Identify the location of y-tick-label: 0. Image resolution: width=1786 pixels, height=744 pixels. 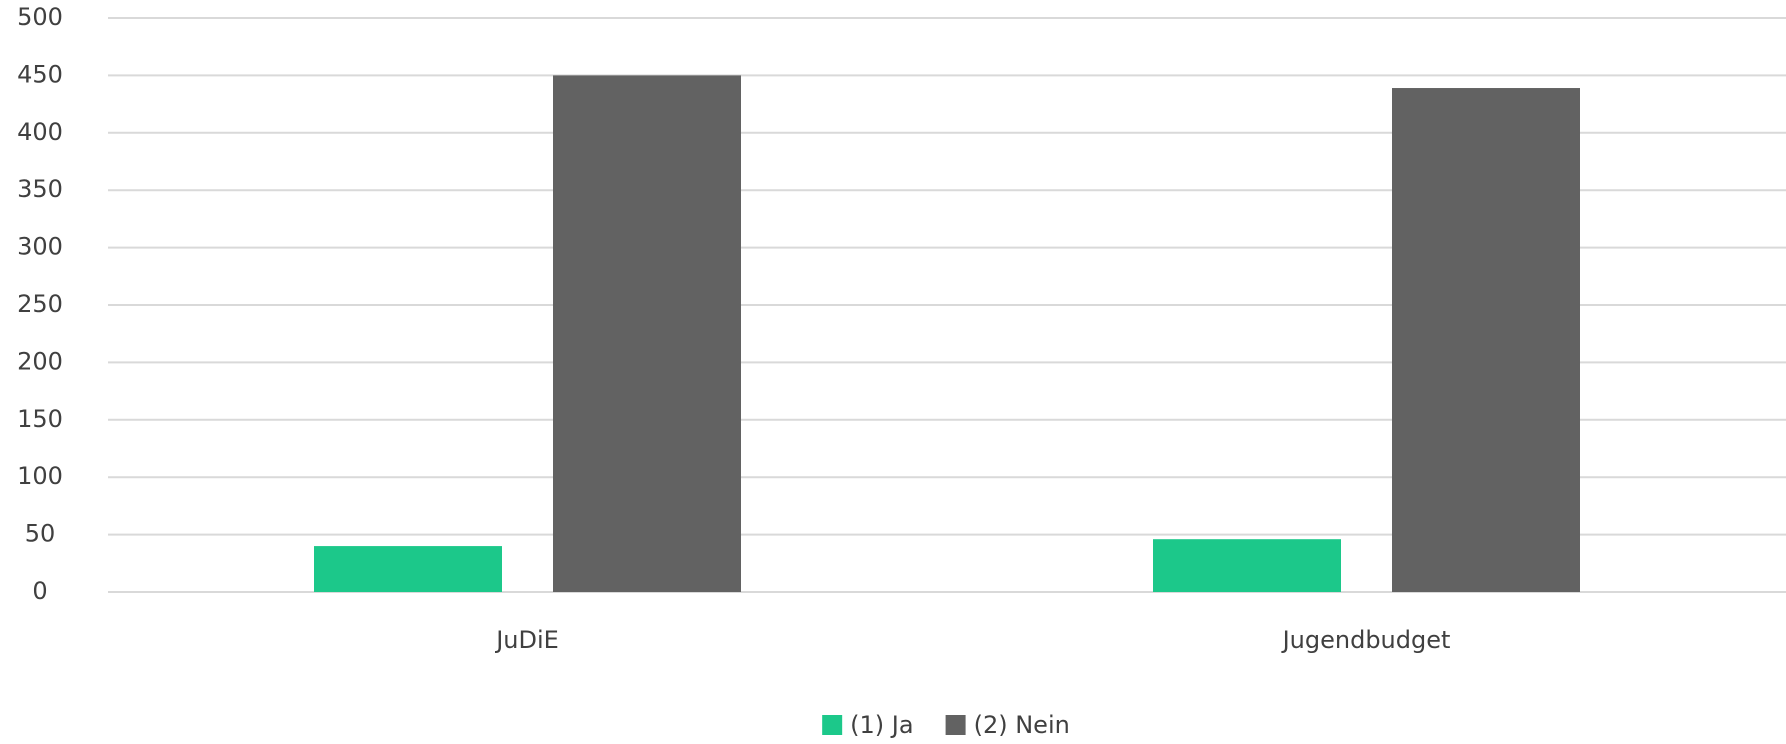
(39, 591).